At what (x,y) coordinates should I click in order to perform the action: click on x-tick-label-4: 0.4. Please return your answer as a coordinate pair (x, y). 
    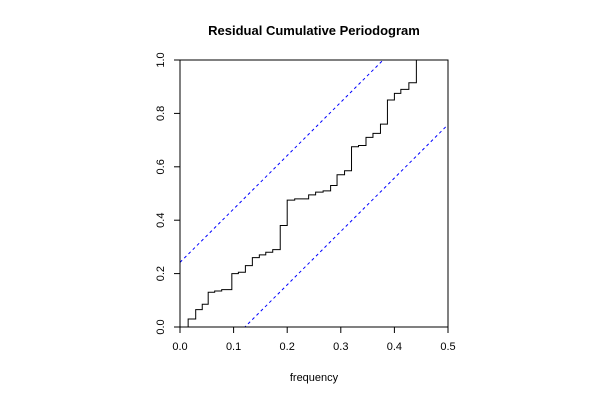
    Looking at the image, I should click on (394, 347).